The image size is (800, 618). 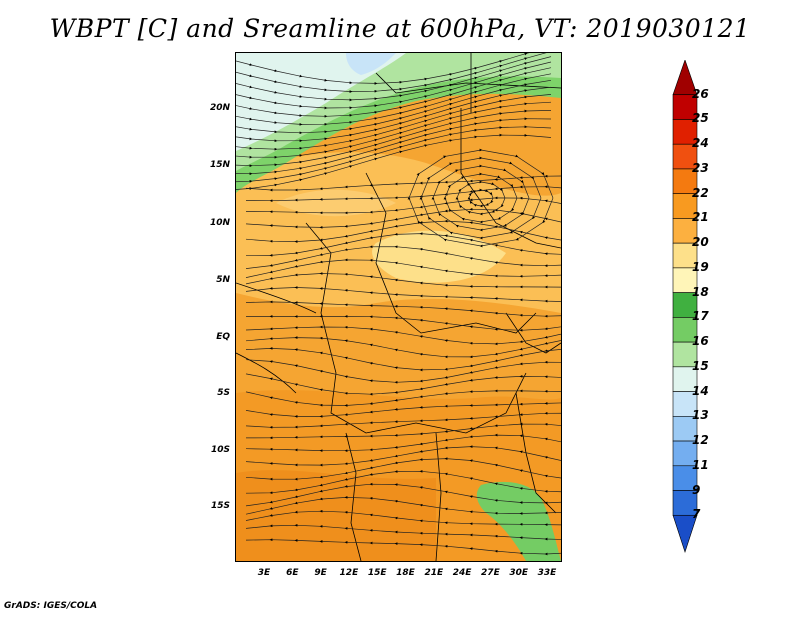 What do you see at coordinates (462, 573) in the screenshot?
I see `lon-tick-label: 24E` at bounding box center [462, 573].